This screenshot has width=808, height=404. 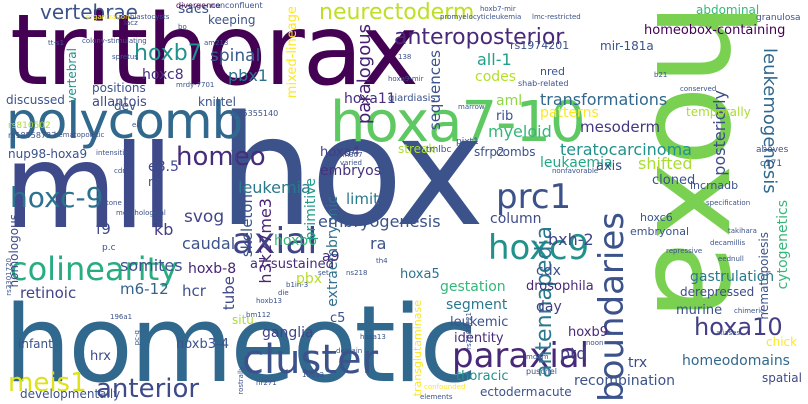 What do you see at coordinates (217, 102) in the screenshot?
I see `word-knittel: knittel` at bounding box center [217, 102].